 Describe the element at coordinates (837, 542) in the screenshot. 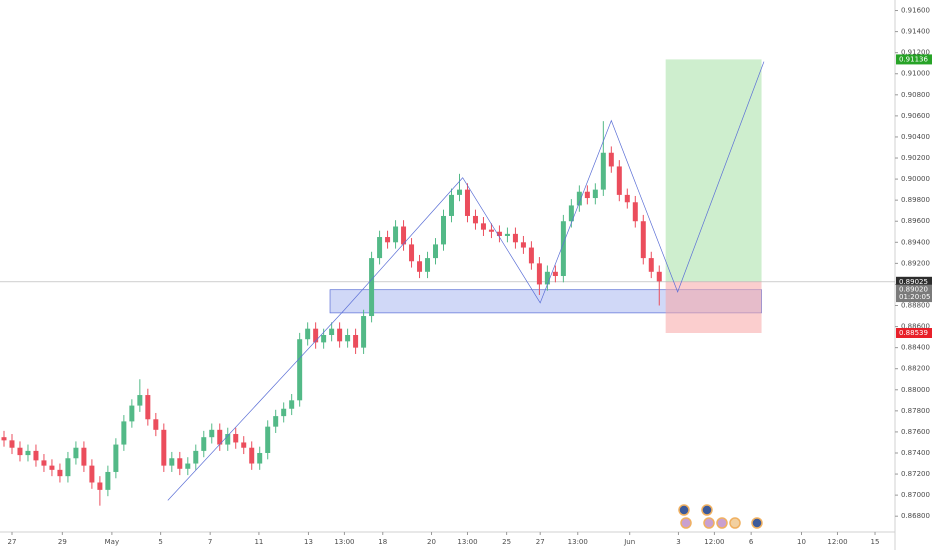

I see `x-tick-label: 12:00` at that location.